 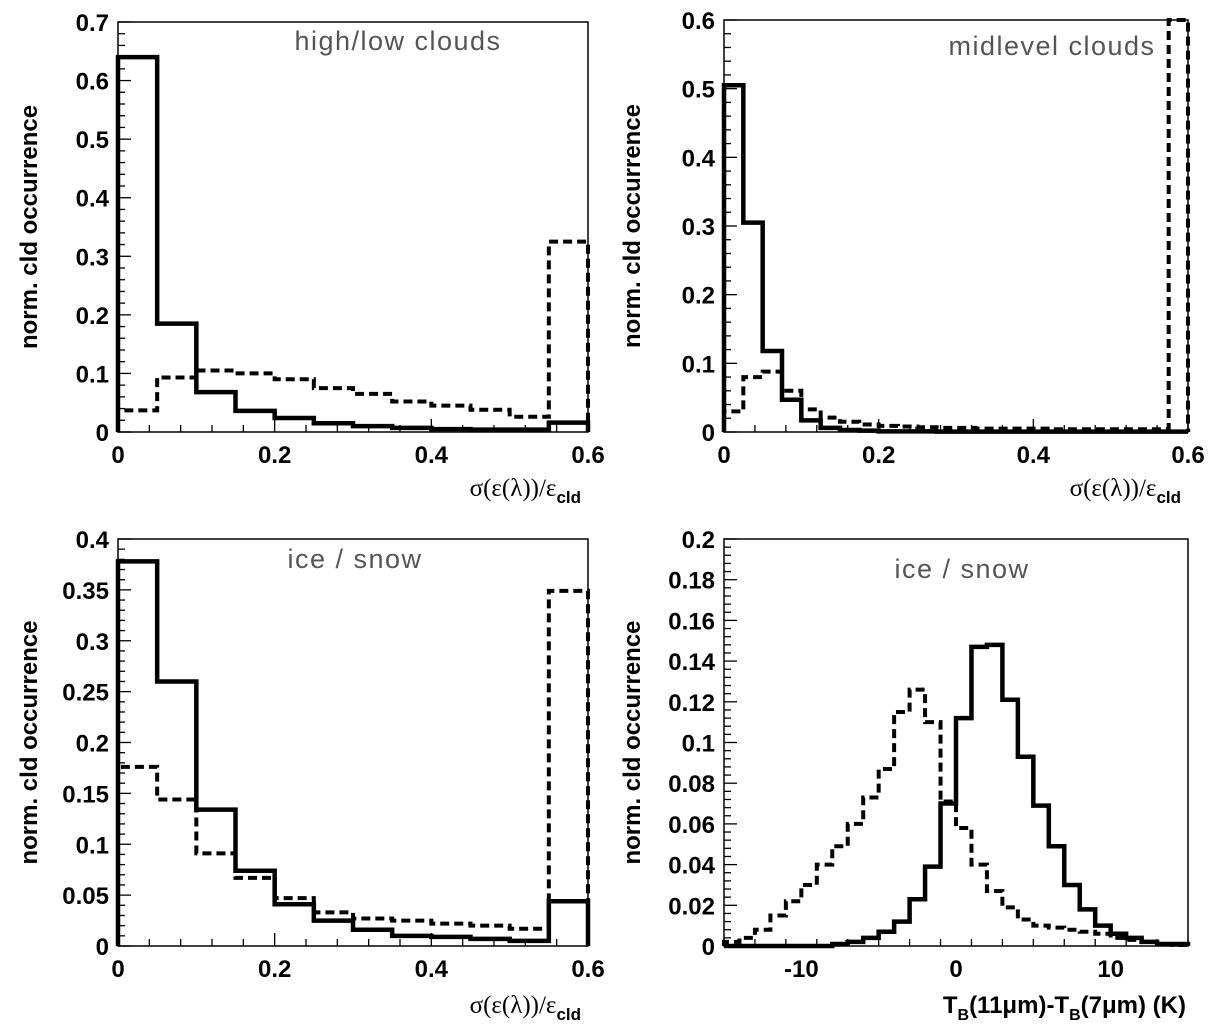 I want to click on x-axis-label: TB(11μm)-TB(7μm) (K), so click(x=1064, y=1008).